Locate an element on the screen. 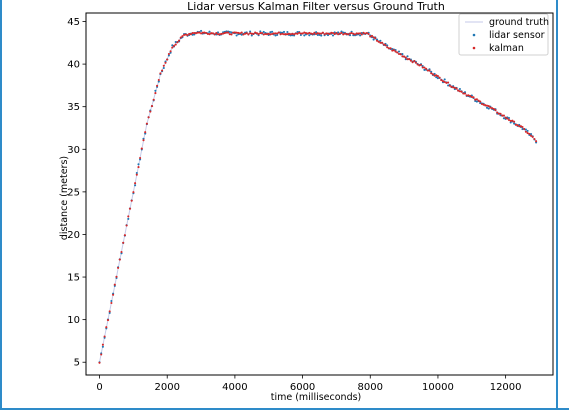 The height and width of the screenshot is (419, 569). y-tick-label: 30 is located at coordinates (73, 150).